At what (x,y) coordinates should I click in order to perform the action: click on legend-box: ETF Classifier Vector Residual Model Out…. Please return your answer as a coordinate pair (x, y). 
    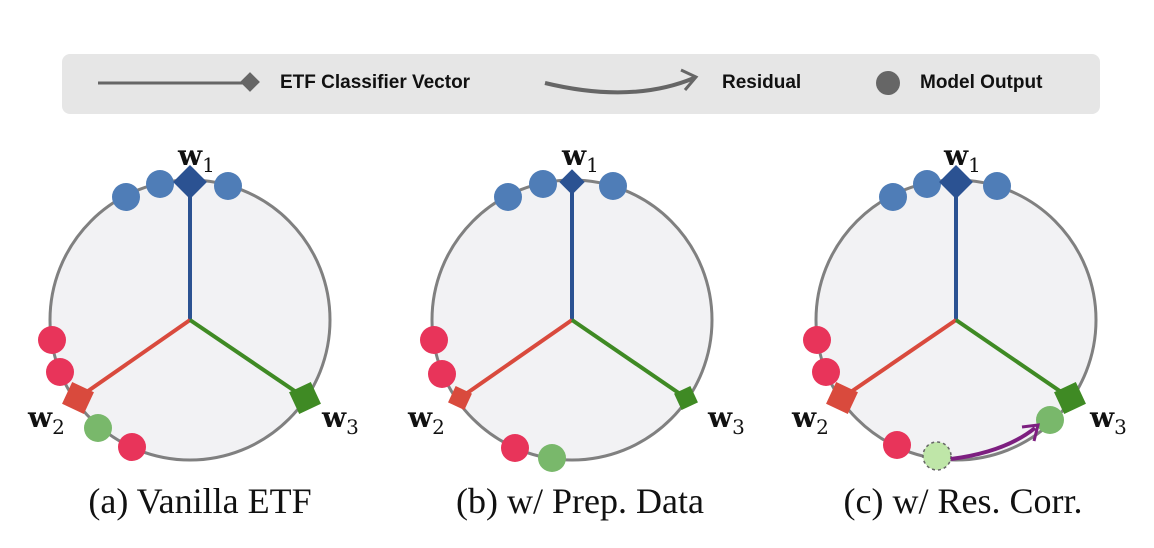
    Looking at the image, I should click on (581, 84).